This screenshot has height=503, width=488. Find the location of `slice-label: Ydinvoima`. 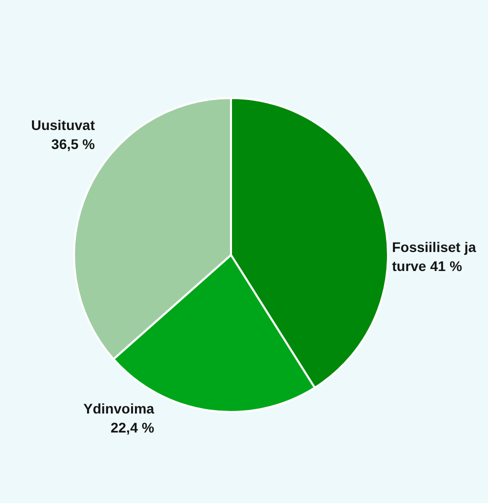

slice-label: Ydinvoima is located at coordinates (118, 408).